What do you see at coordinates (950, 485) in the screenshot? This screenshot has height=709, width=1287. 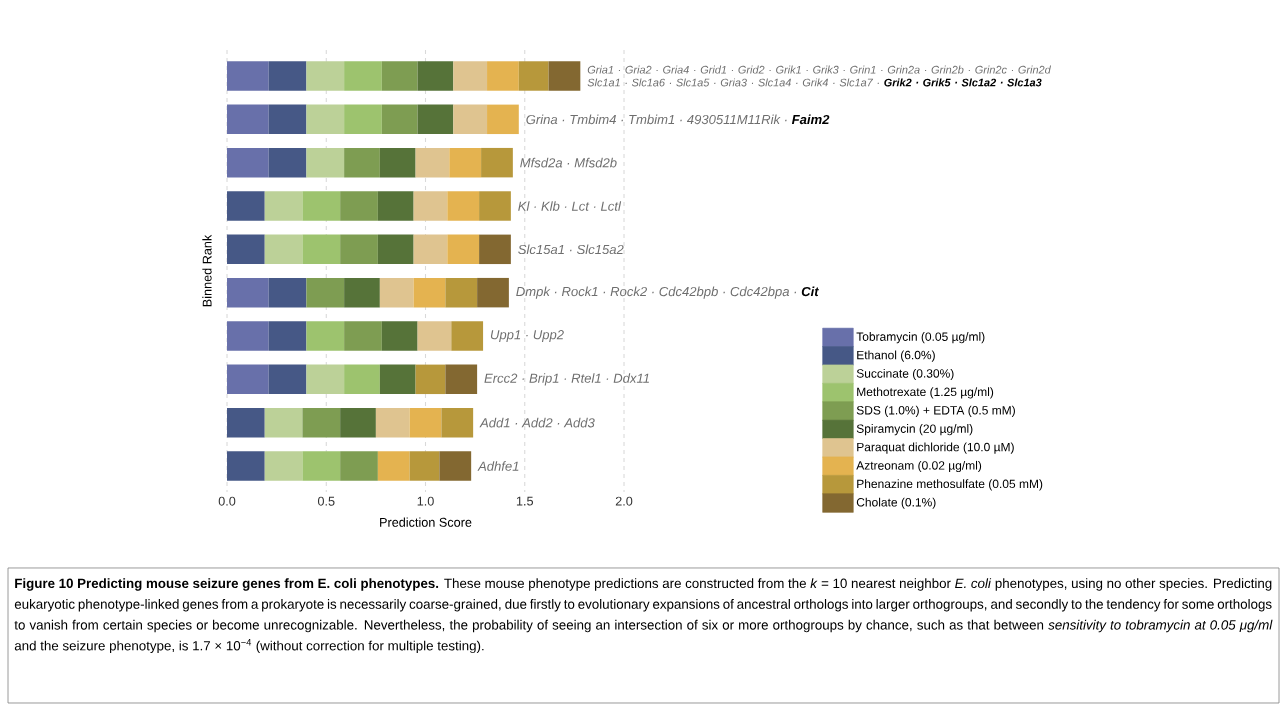 I see `legend-label: Phenazine methosulfate (0.05 mM)` at bounding box center [950, 485].